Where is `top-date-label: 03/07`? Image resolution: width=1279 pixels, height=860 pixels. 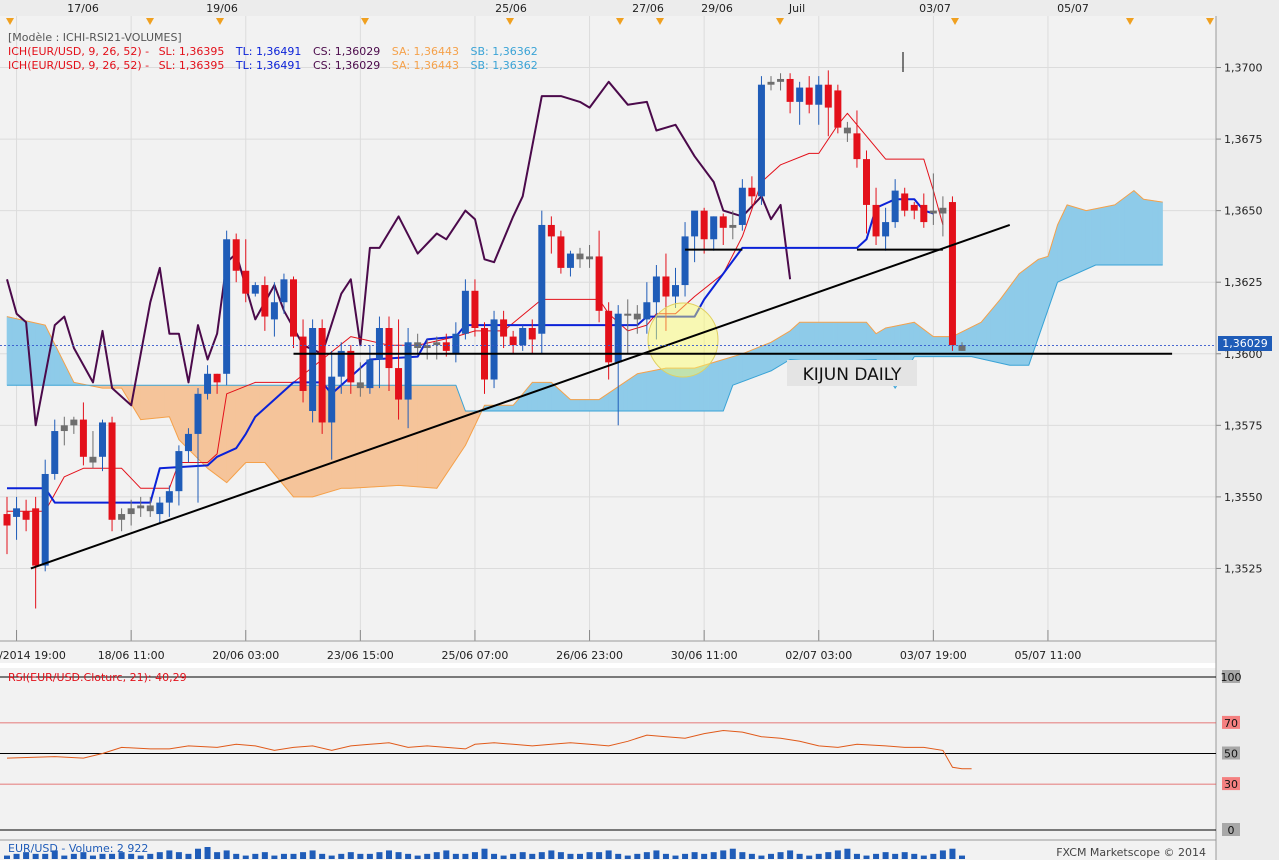 top-date-label: 03/07 is located at coordinates (935, 8).